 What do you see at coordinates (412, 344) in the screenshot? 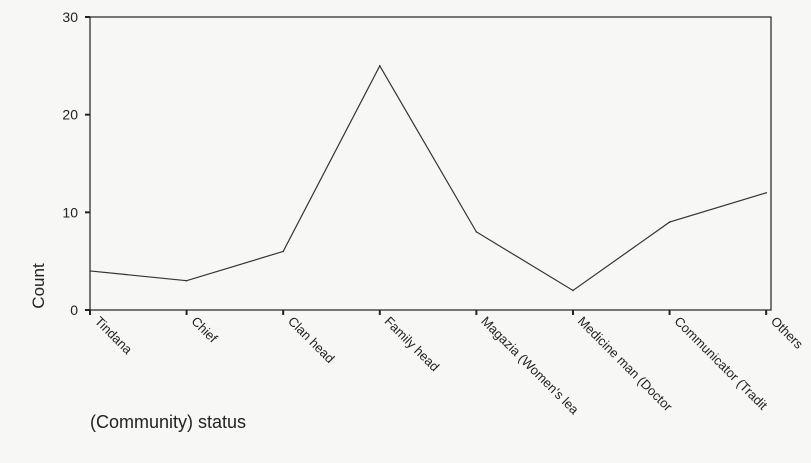
I see `x-tick-label: Family head` at bounding box center [412, 344].